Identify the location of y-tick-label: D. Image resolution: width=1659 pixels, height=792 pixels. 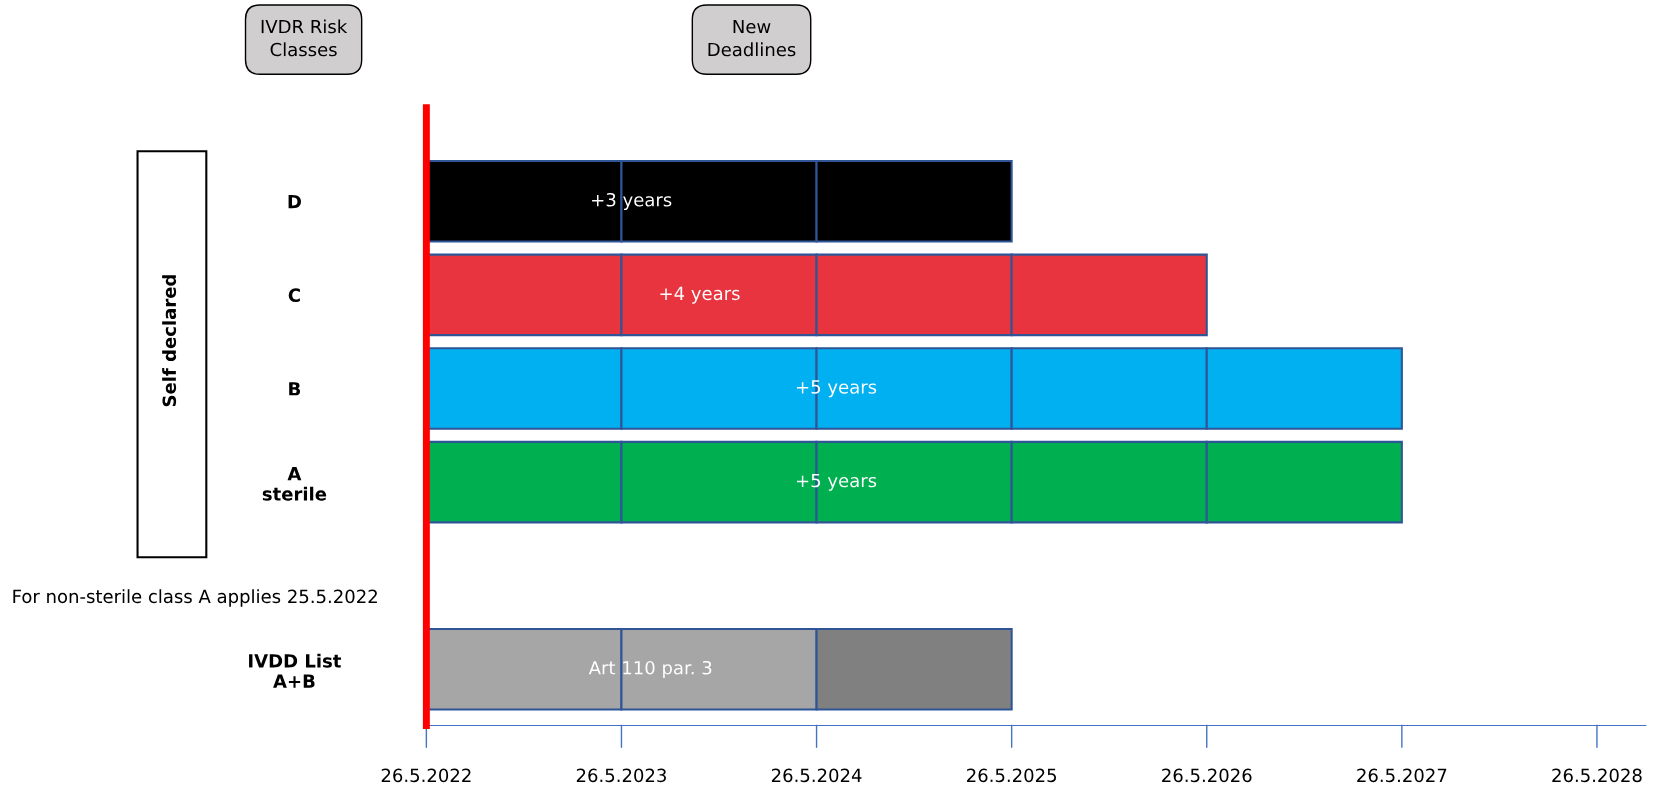
(294, 202).